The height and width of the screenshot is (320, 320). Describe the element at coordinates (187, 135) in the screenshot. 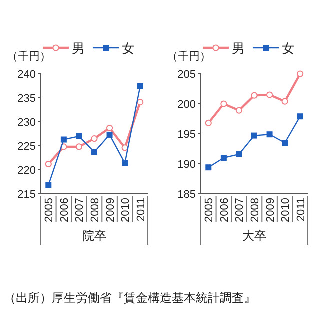

I see `y-tick-label: 195` at that location.